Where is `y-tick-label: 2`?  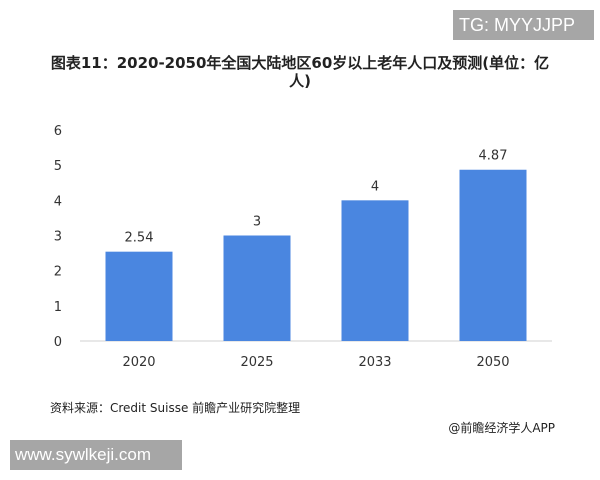
y-tick-label: 2 is located at coordinates (58, 272).